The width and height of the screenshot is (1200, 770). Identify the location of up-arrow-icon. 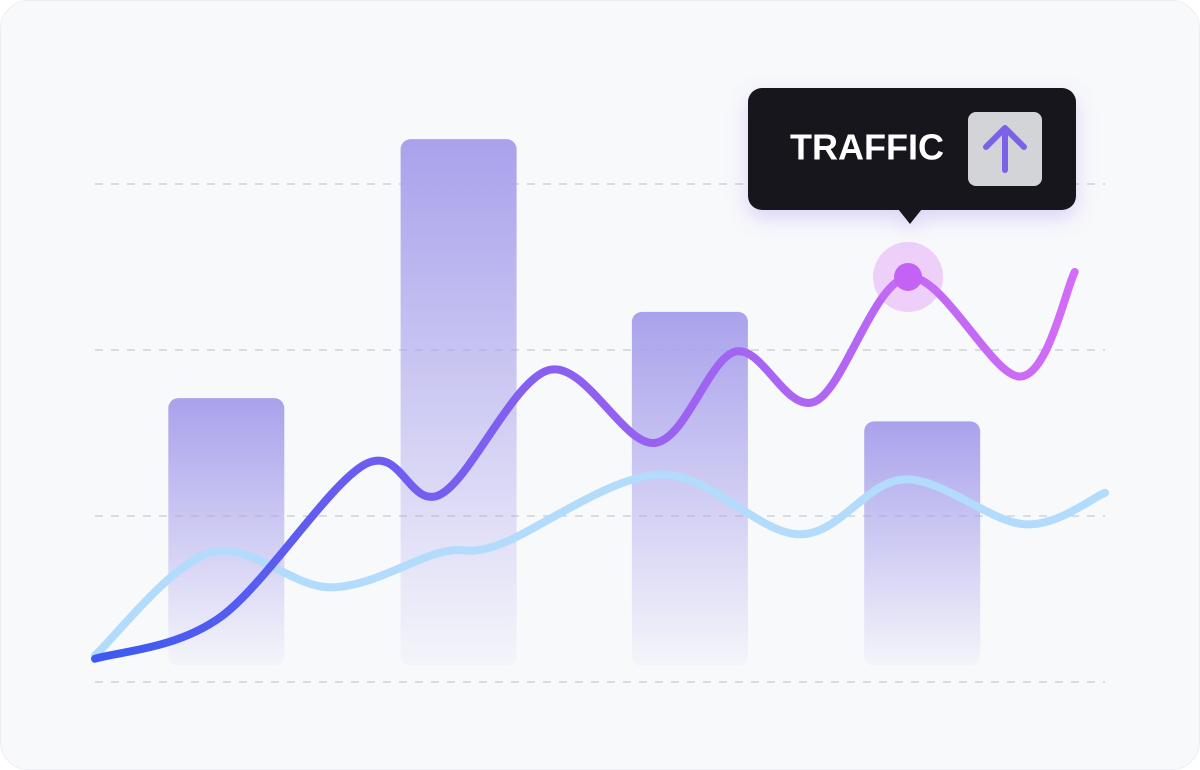
(1005, 149).